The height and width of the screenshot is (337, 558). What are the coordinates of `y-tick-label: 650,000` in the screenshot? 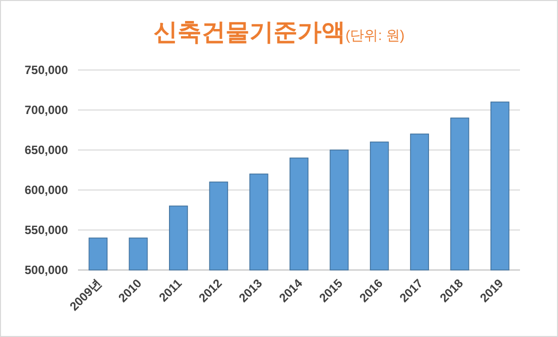 It's located at (46, 150).